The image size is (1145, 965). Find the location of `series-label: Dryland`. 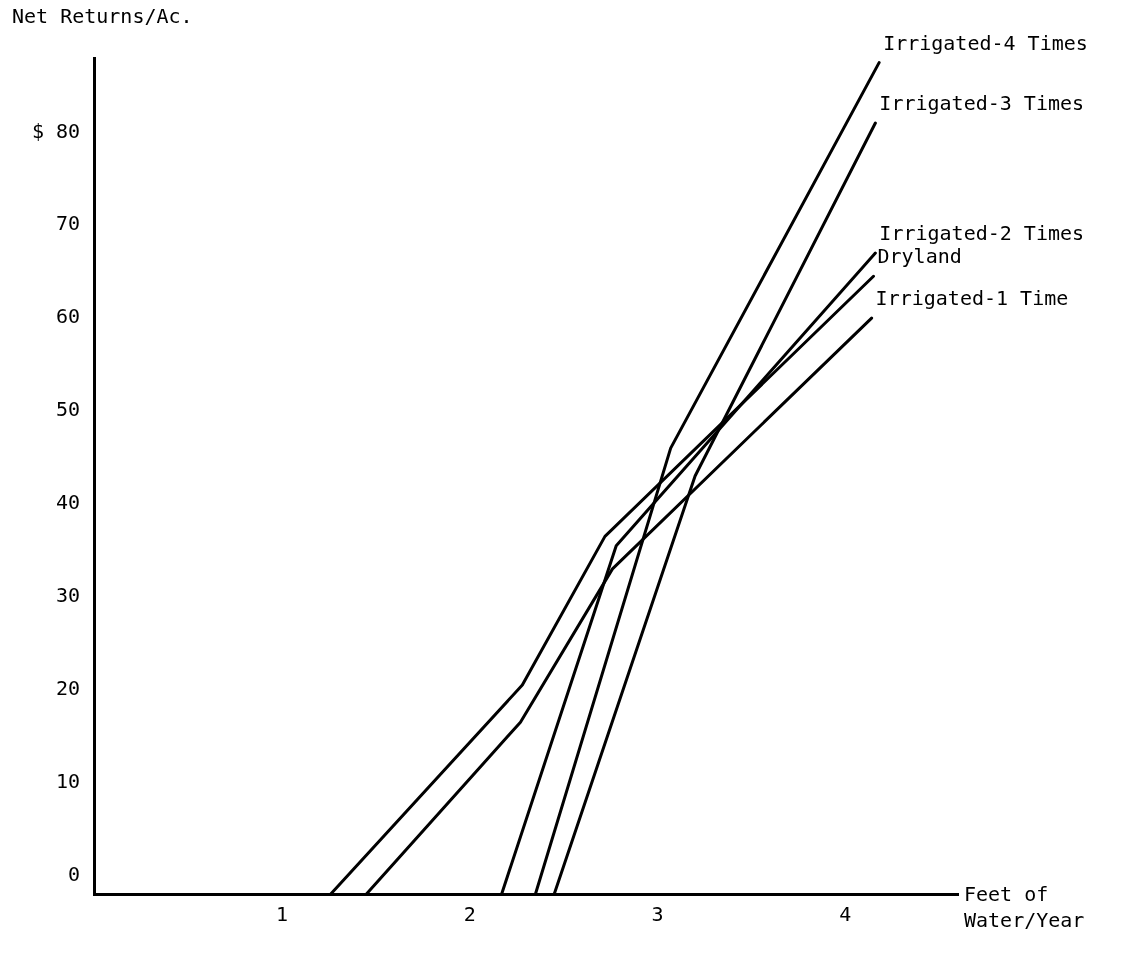

series-label: Dryland is located at coordinates (919, 256).